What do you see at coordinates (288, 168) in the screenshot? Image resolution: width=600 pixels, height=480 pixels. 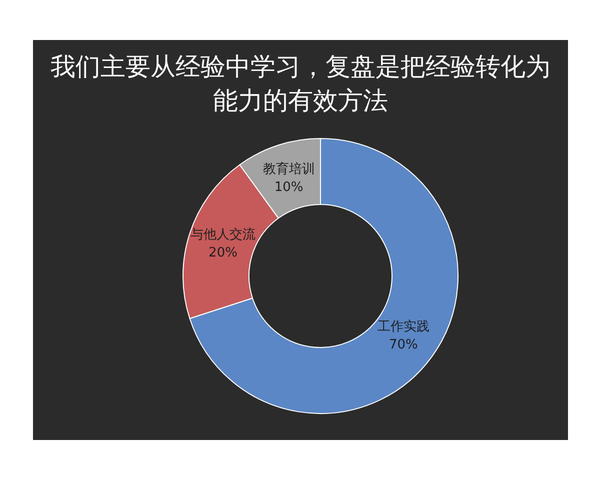 I see `slice-label: 教育培训` at bounding box center [288, 168].